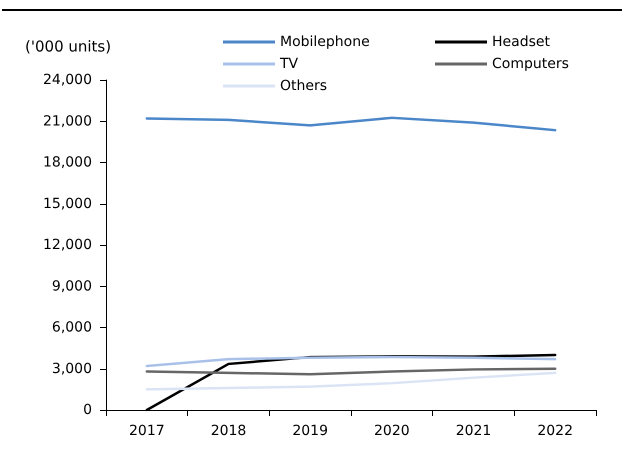 The image size is (622, 462). What do you see at coordinates (67, 245) in the screenshot?
I see `y-tick-label: 12,000` at bounding box center [67, 245].